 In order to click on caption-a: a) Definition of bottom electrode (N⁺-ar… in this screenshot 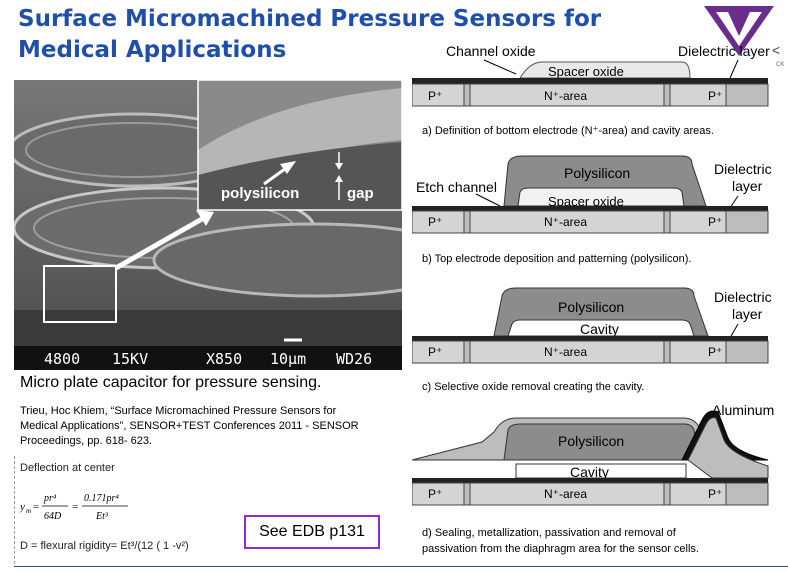, I will do `click(568, 131)`.